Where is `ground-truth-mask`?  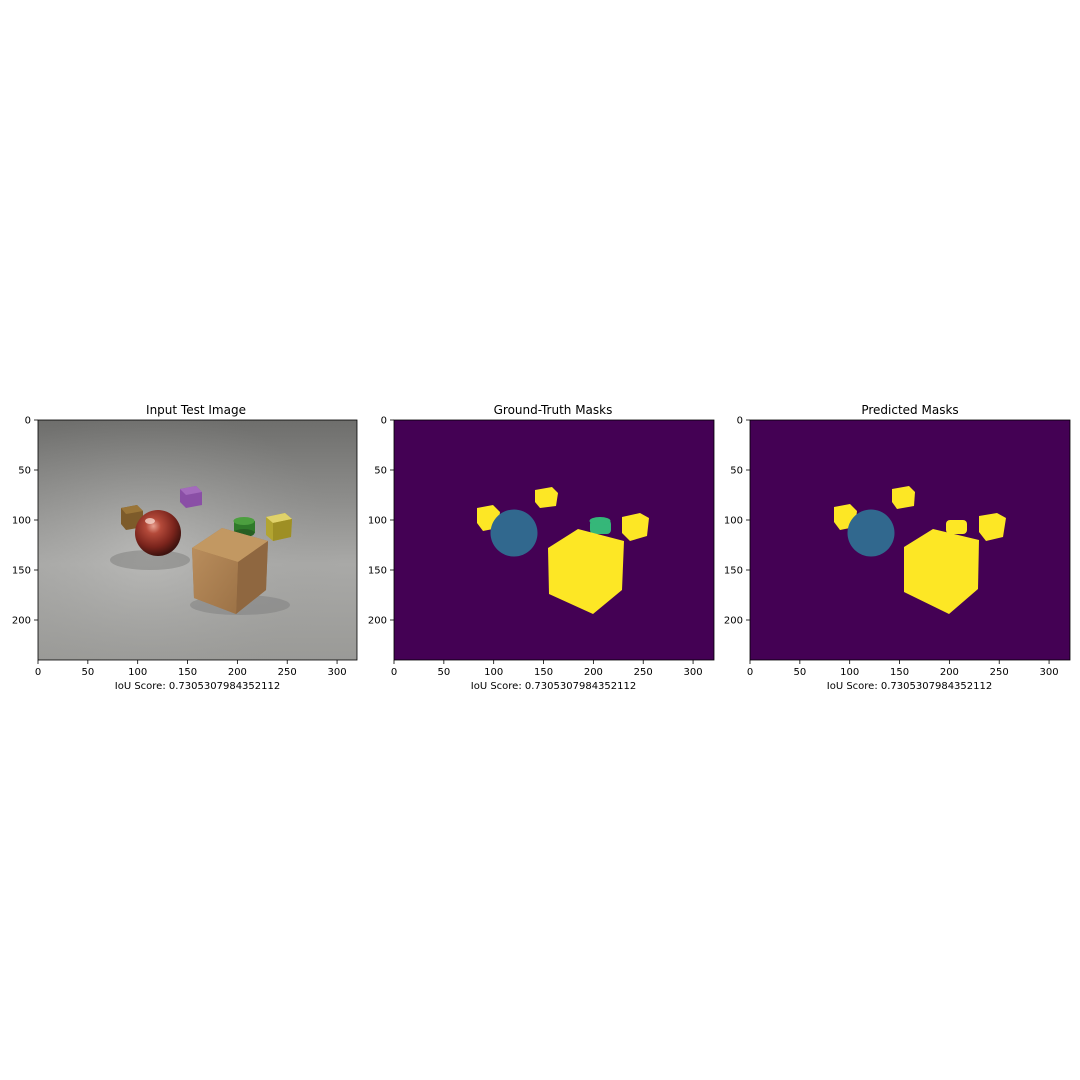
ground-truth-mask is located at coordinates (554, 540).